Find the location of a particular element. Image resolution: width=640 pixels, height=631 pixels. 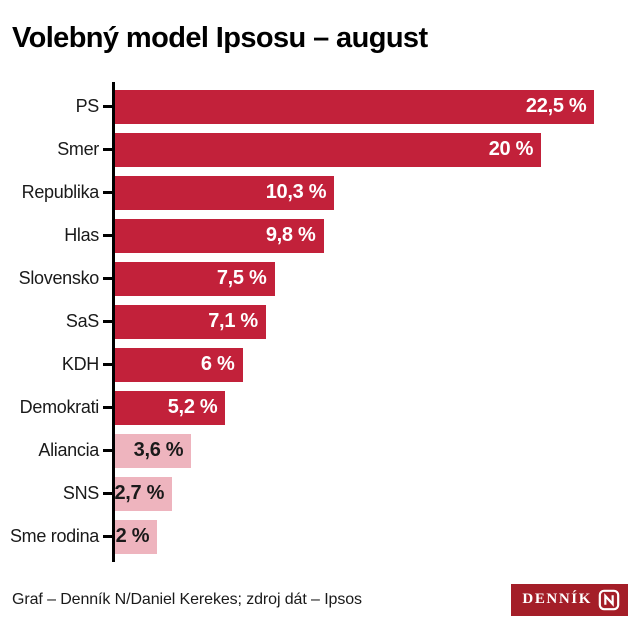

bar-row: Slovensko 7,5 % is located at coordinates (320, 278).